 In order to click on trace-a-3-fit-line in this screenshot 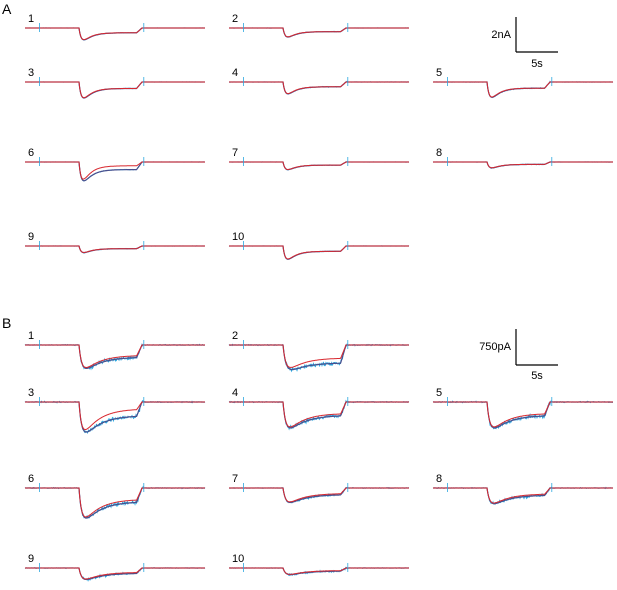, I will do `click(115, 90)`.